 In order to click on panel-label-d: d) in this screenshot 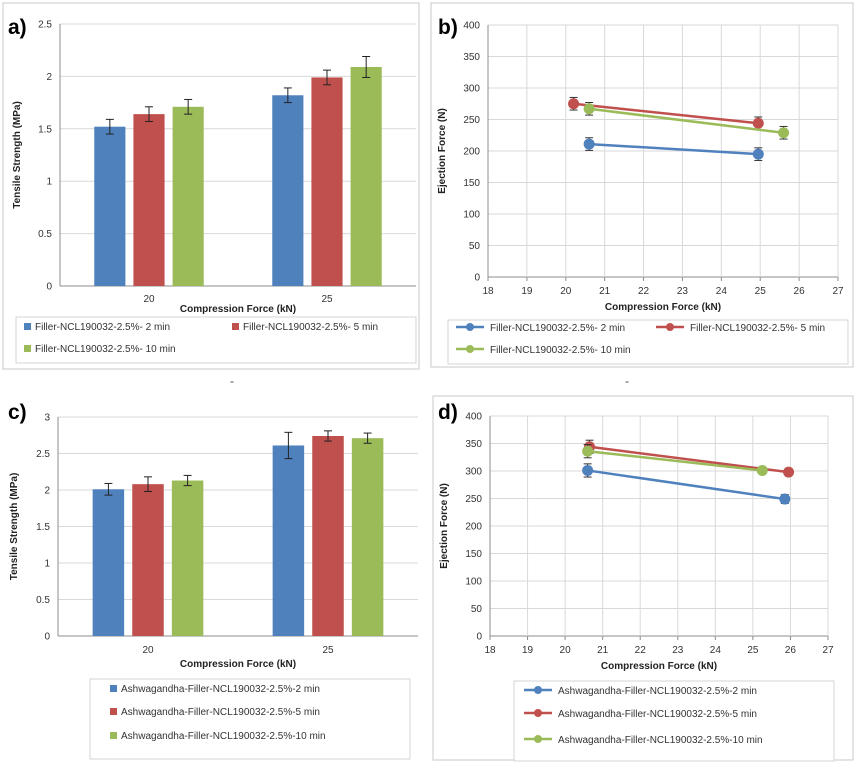, I will do `click(448, 412)`.